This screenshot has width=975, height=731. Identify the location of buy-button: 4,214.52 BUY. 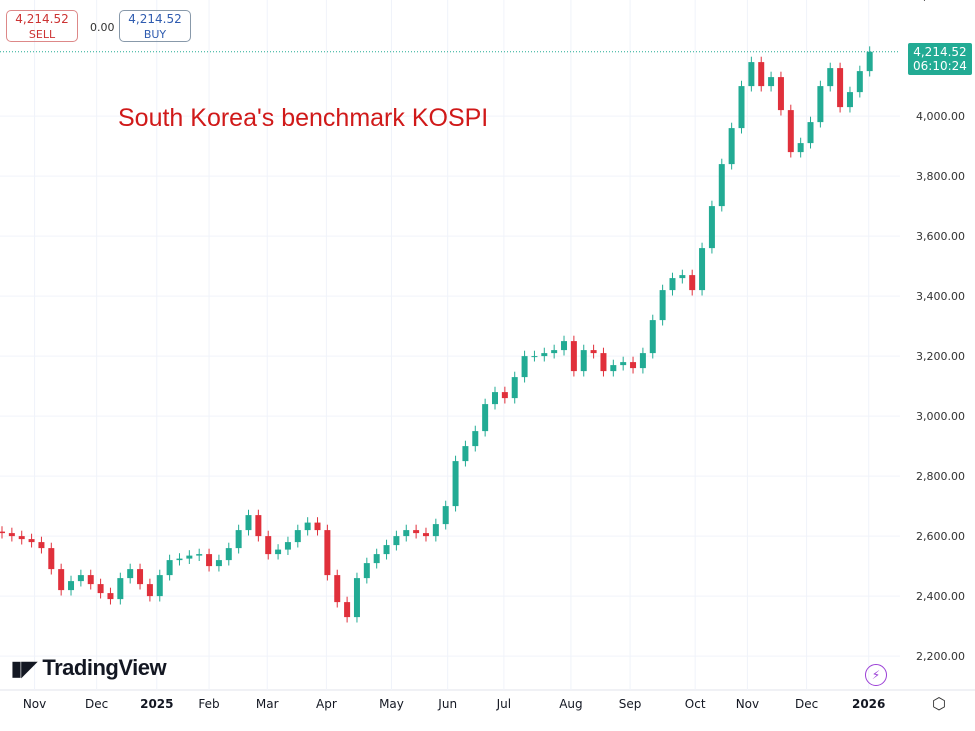
(155, 26).